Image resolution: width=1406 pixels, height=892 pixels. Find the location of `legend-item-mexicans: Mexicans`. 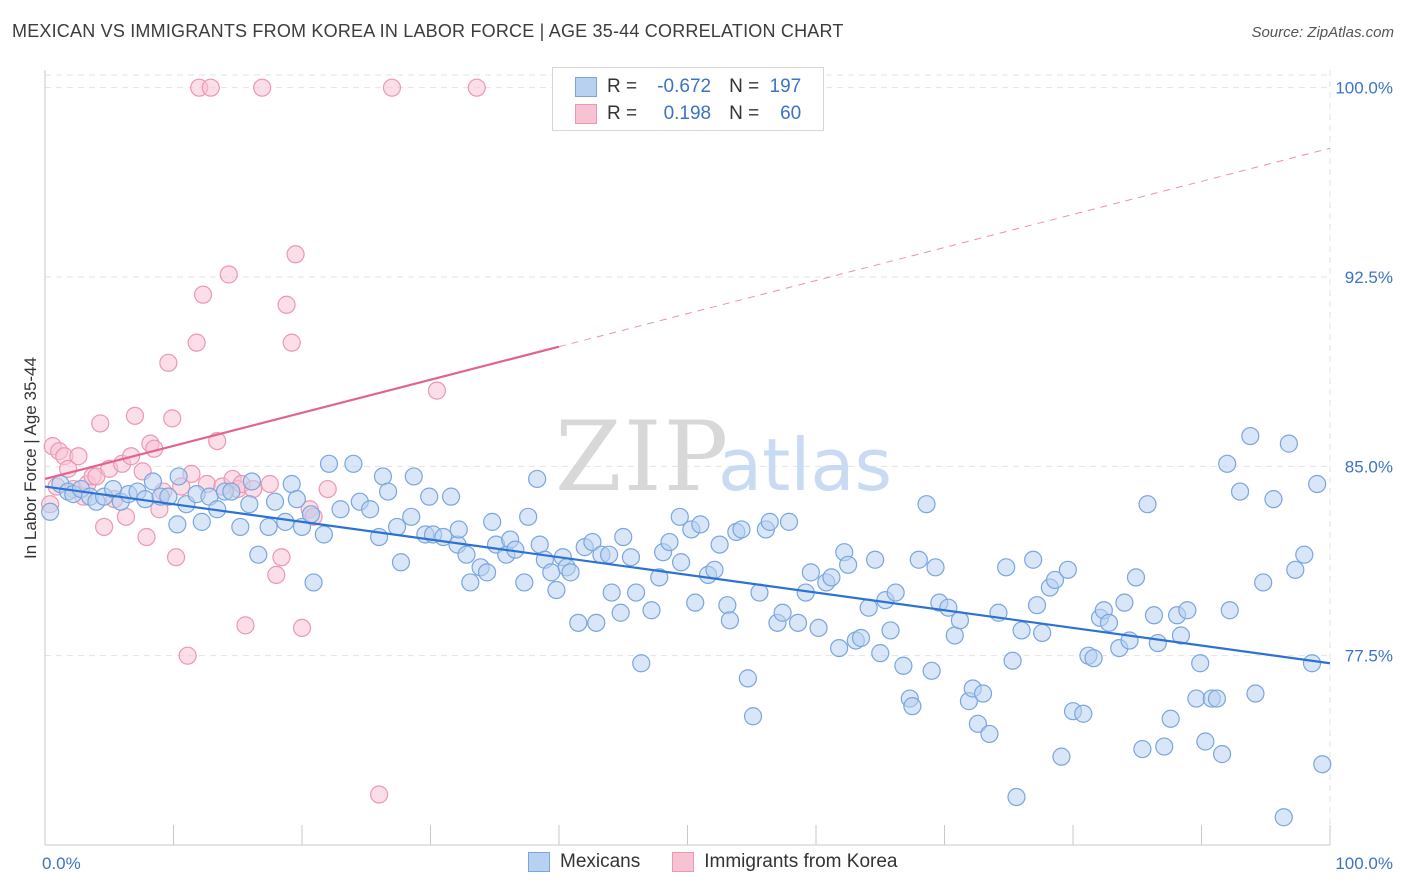

legend-item-mexicans: Mexicans is located at coordinates (584, 862).